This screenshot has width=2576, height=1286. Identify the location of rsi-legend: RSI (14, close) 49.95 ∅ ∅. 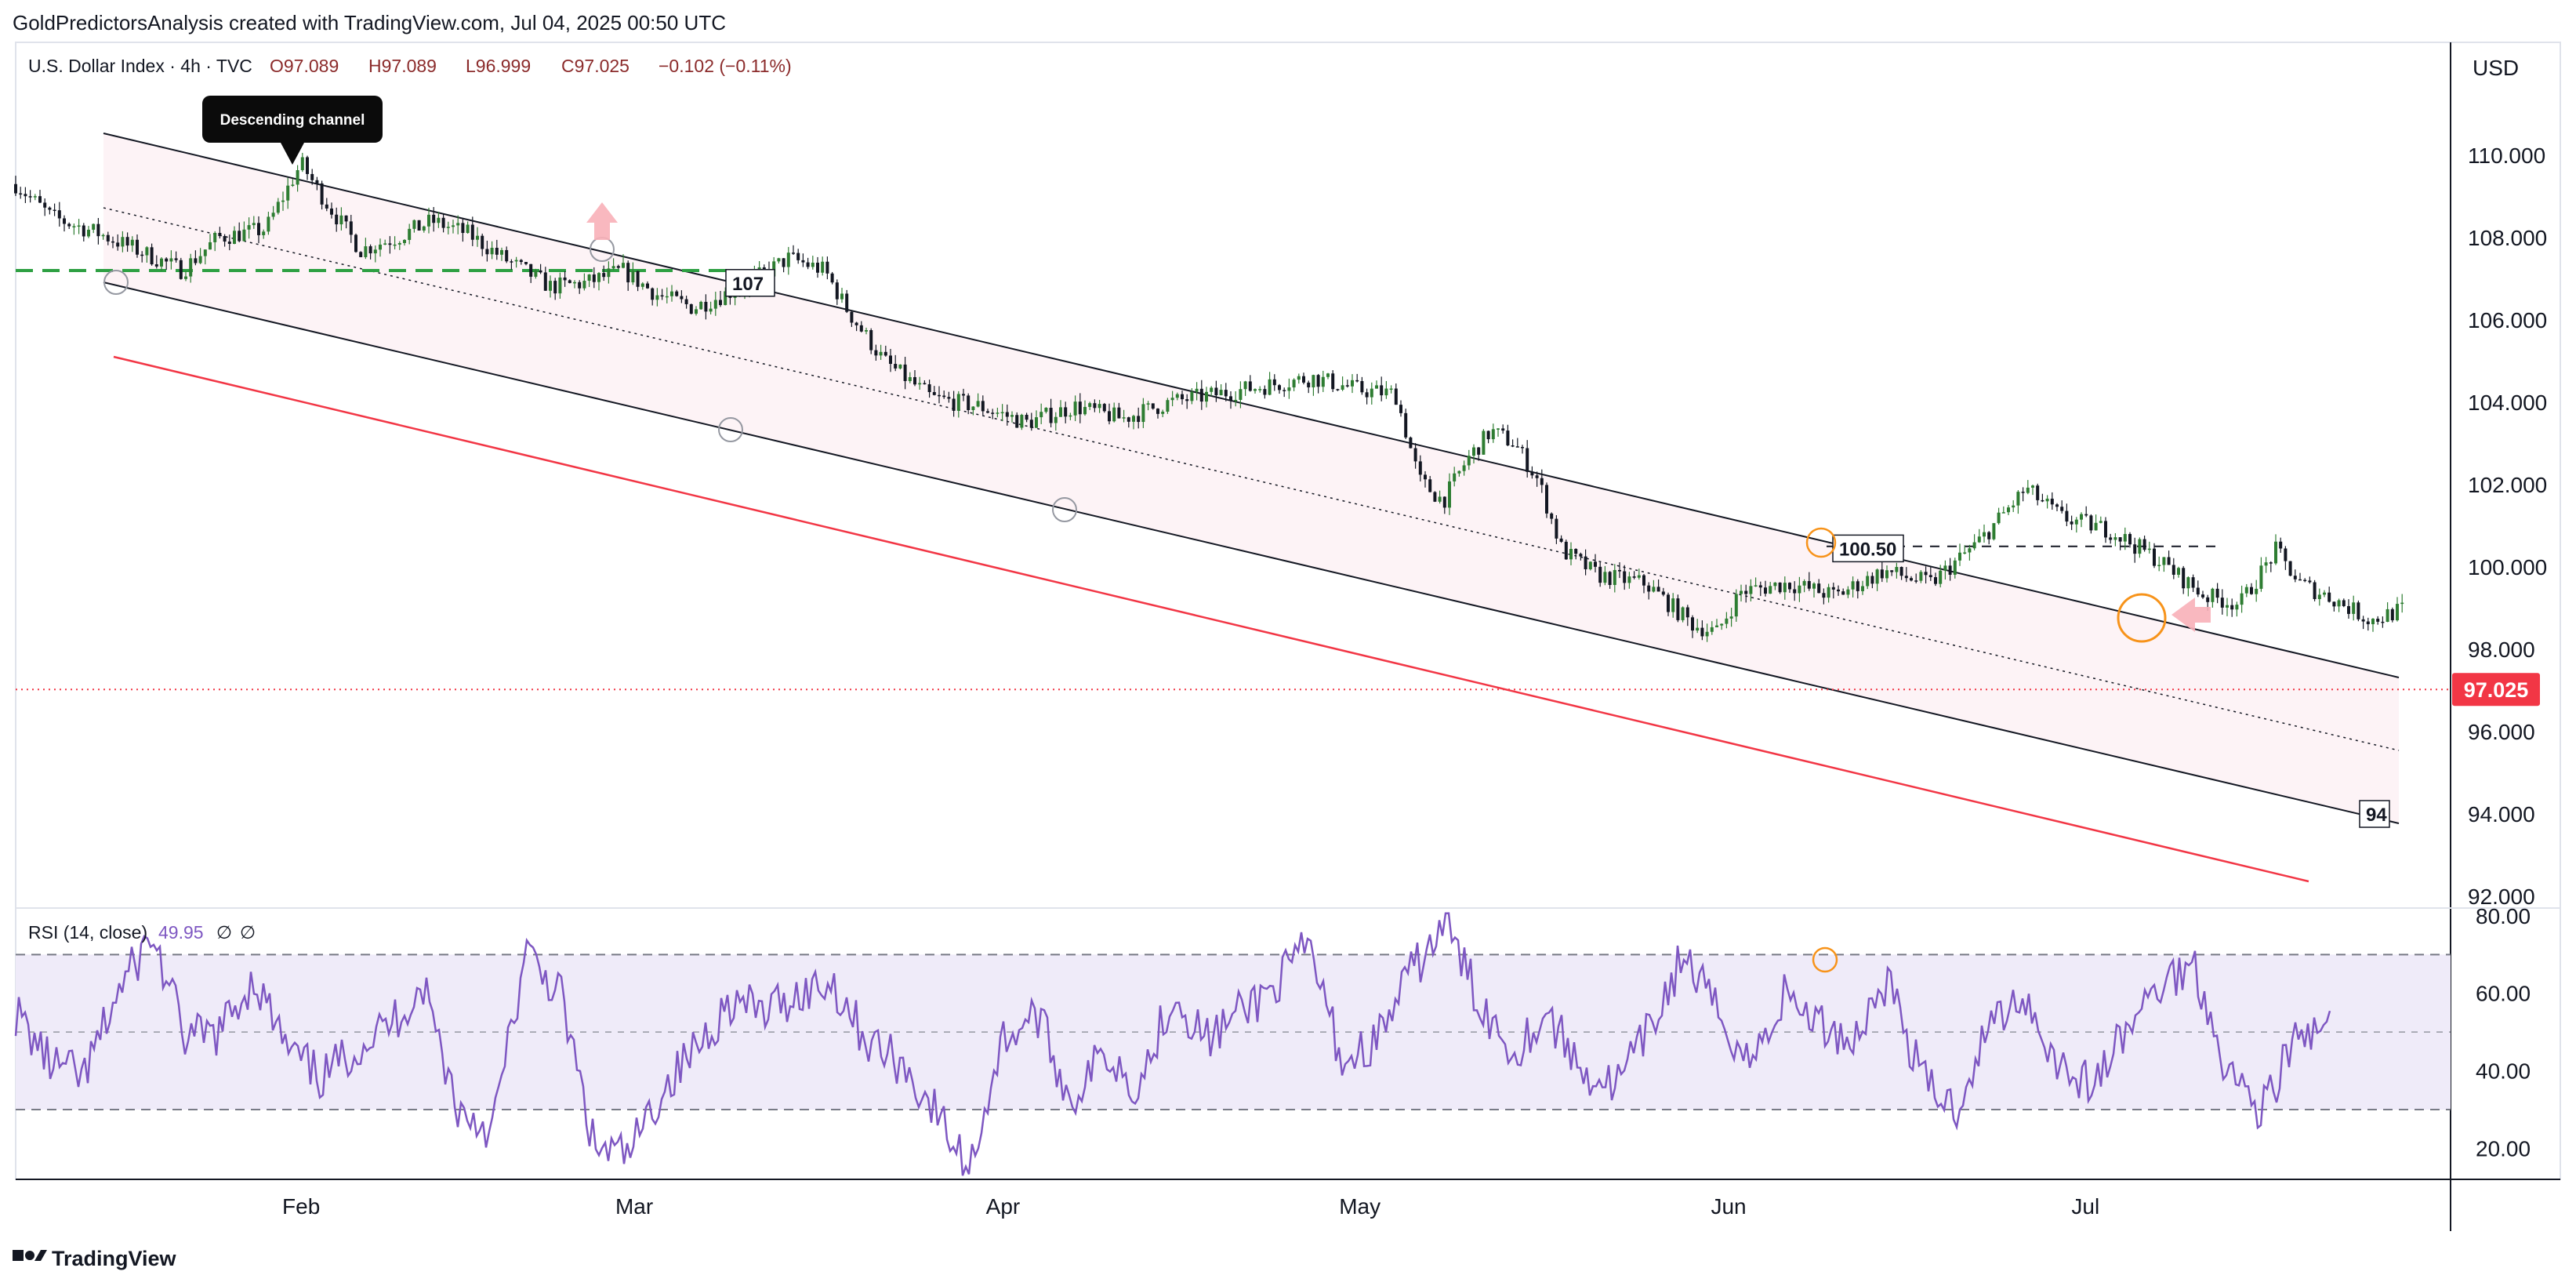
(142, 933).